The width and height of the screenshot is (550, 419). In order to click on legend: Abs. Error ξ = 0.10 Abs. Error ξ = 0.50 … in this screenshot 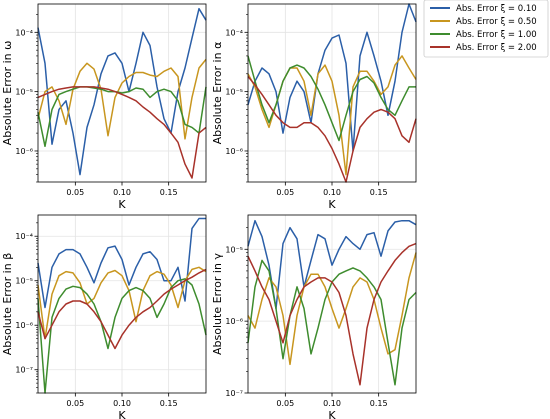, I will do `click(486, 29)`.